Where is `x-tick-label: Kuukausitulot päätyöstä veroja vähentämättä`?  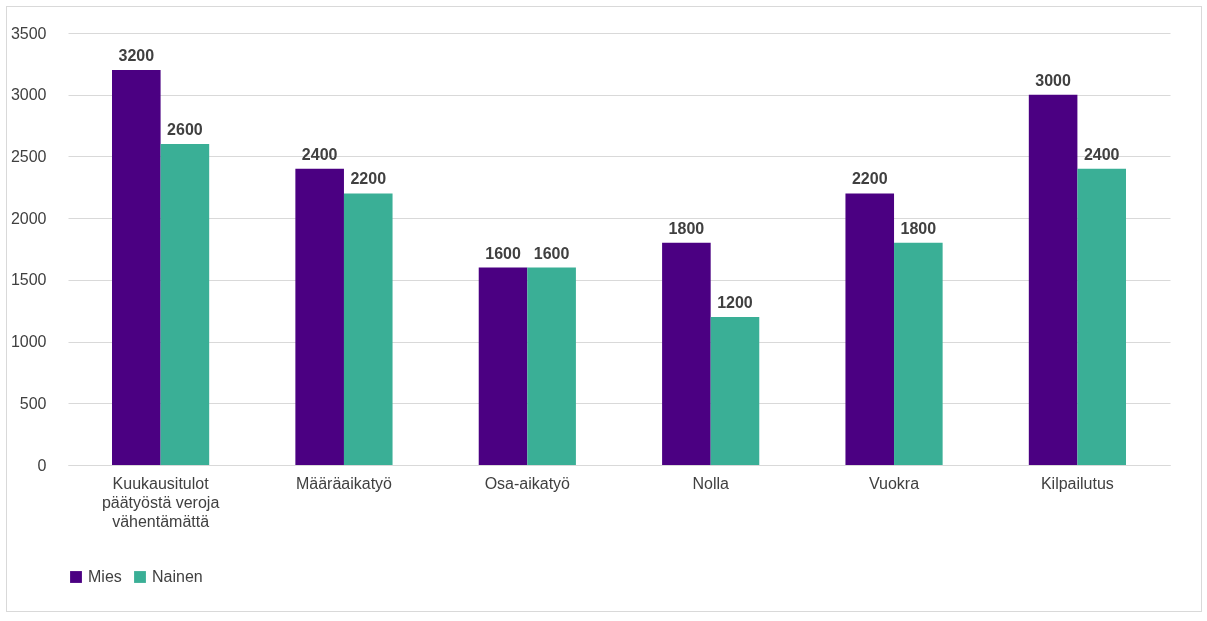
x-tick-label: Kuukausitulot päätyöstä veroja vähentämättä is located at coordinates (160, 502).